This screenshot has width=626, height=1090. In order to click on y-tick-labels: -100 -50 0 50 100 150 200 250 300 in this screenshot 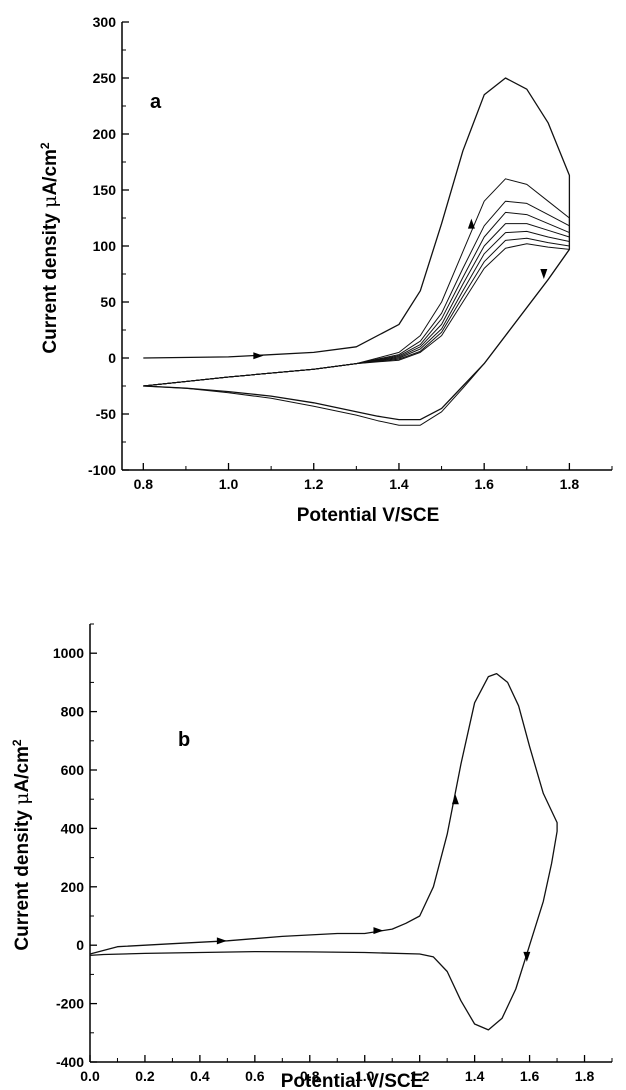, I will do `click(102, 246)`.